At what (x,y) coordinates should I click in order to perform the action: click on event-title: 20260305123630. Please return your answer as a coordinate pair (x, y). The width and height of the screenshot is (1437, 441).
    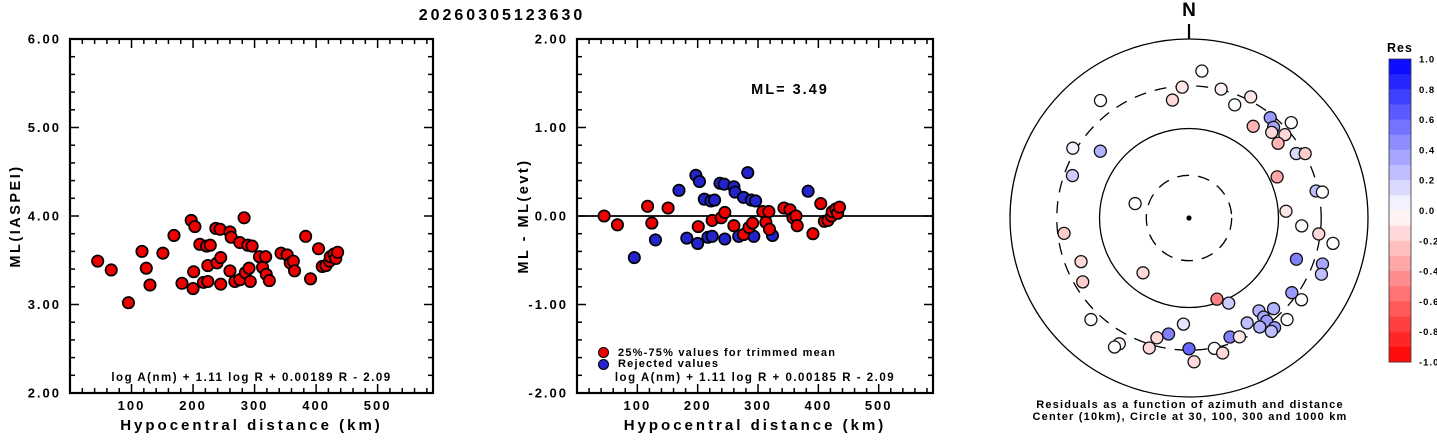
    Looking at the image, I should click on (502, 15).